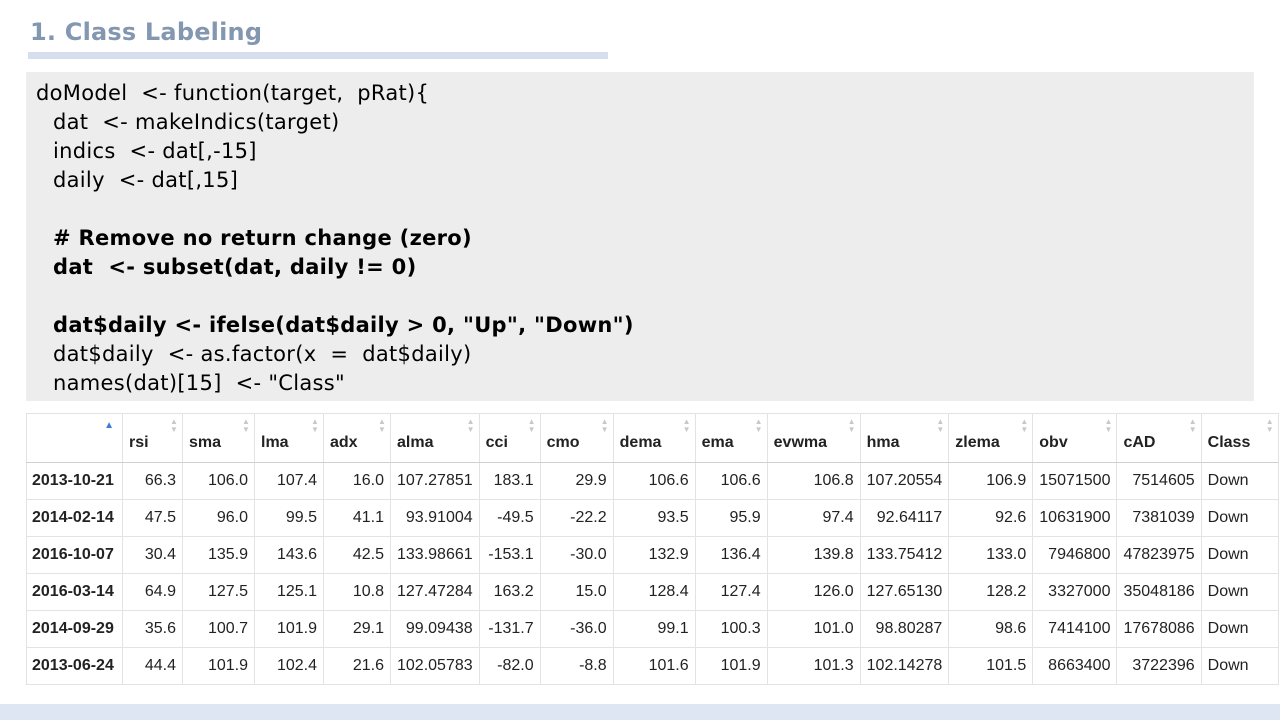 Image resolution: width=1280 pixels, height=720 pixels. I want to click on code-line: dat$daily <- as.factor(x = dat$daily), so click(262, 354).